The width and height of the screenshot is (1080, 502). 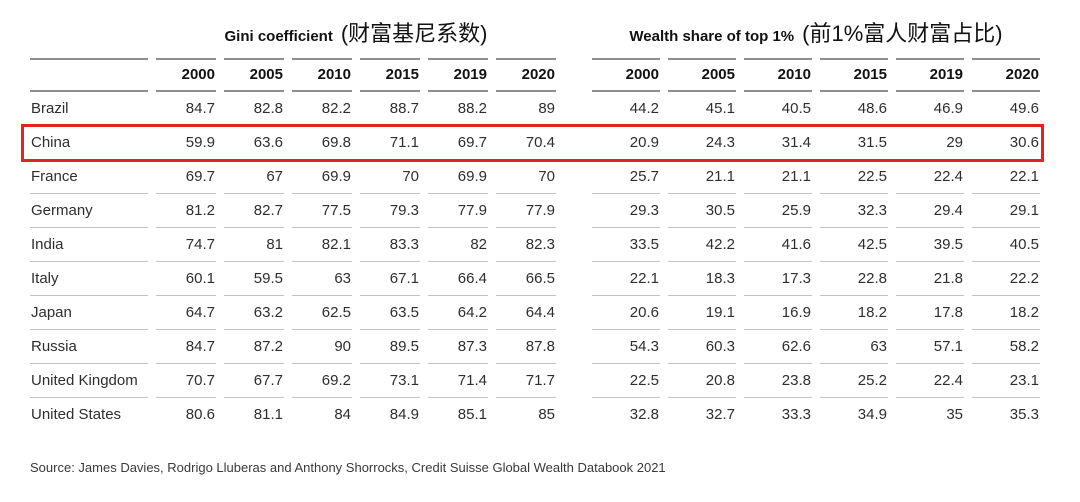 I want to click on gini-value-cell: 82.1, so click(x=322, y=245).